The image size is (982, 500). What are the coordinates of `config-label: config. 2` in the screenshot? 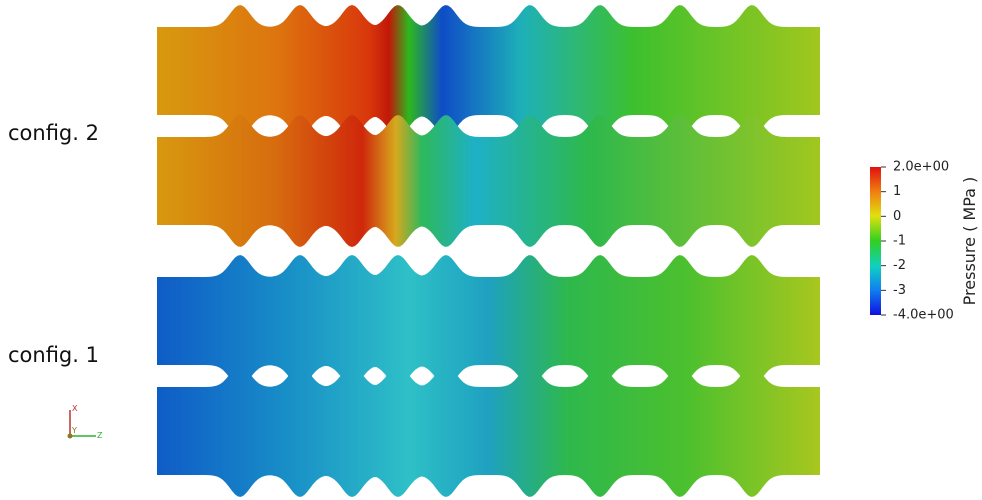 It's located at (53, 133).